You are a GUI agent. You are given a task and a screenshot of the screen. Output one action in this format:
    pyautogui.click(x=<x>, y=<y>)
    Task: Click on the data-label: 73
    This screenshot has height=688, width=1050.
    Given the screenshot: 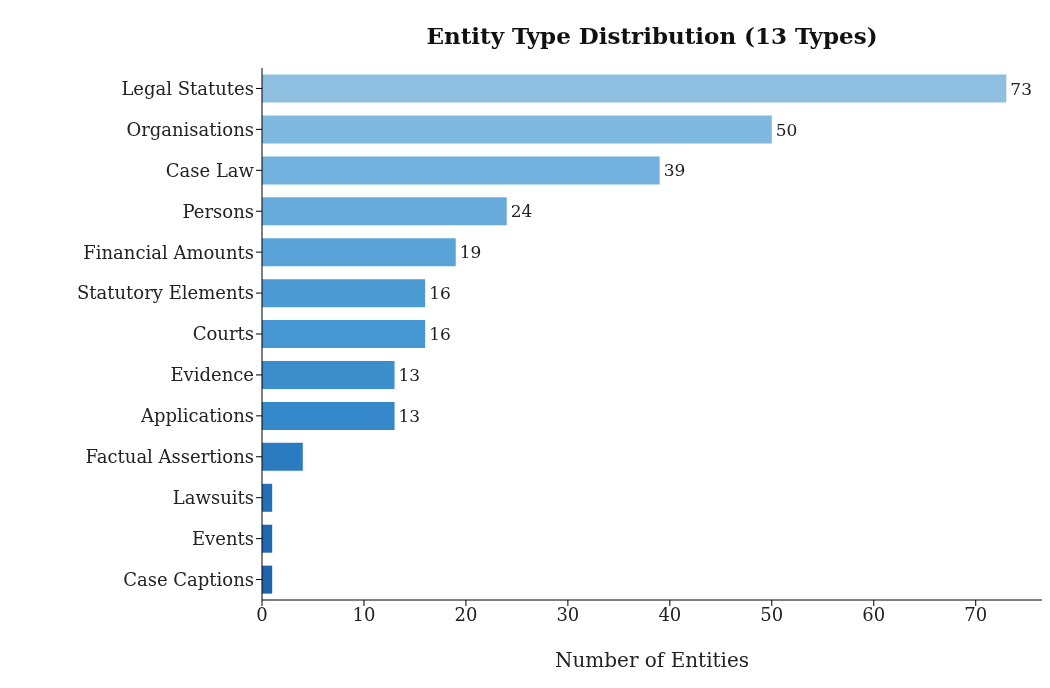 What is the action you would take?
    pyautogui.click(x=1021, y=88)
    